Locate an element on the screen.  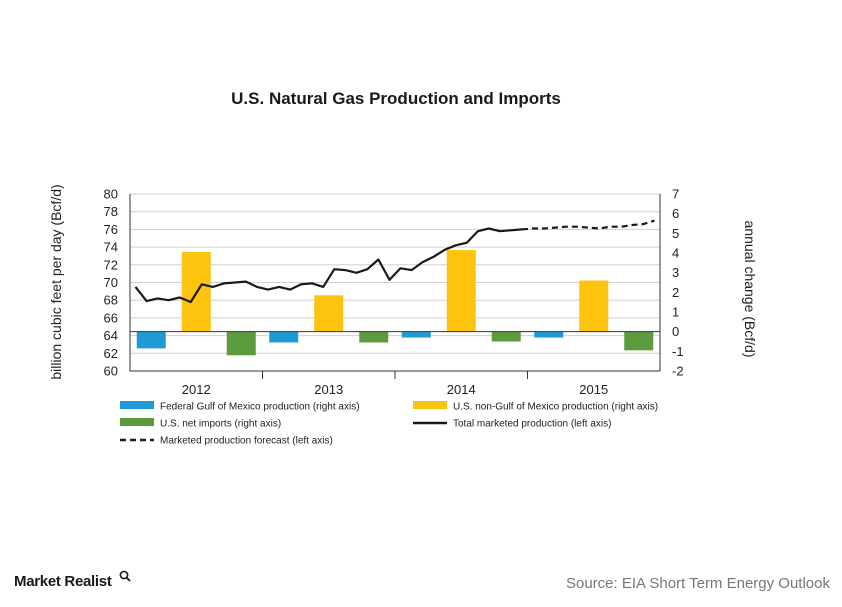
legend-label: Marketed production forecast (left axis) is located at coordinates (246, 441).